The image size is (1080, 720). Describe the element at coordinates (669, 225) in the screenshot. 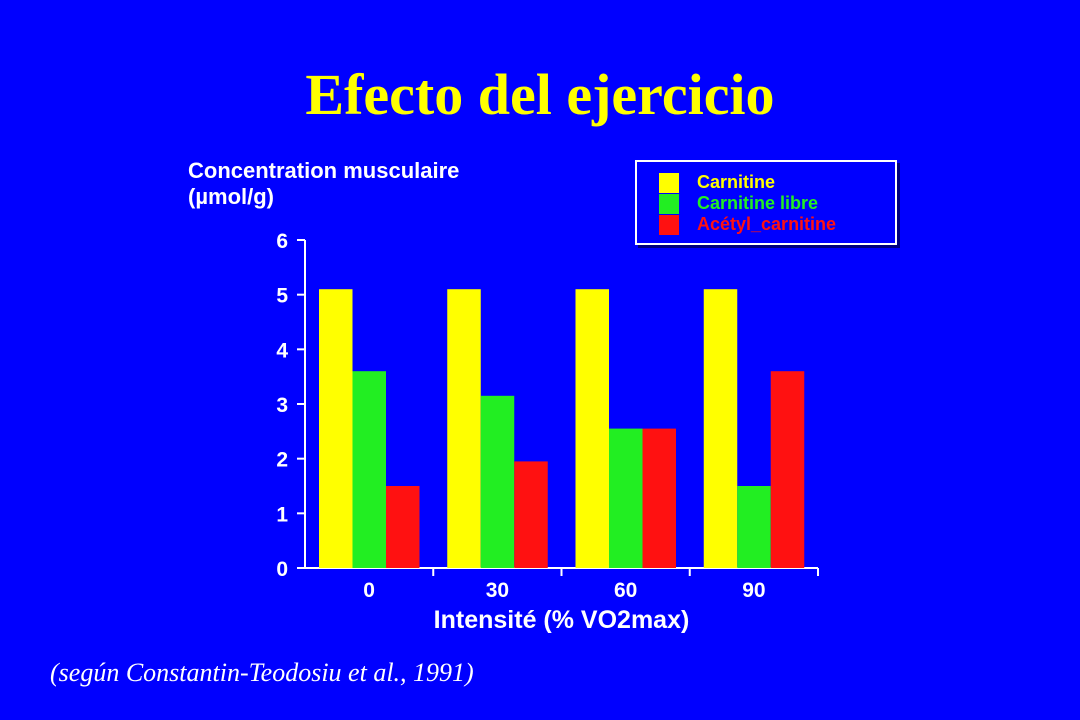

I see `legend-swatch-acetyl-carnitine` at that location.